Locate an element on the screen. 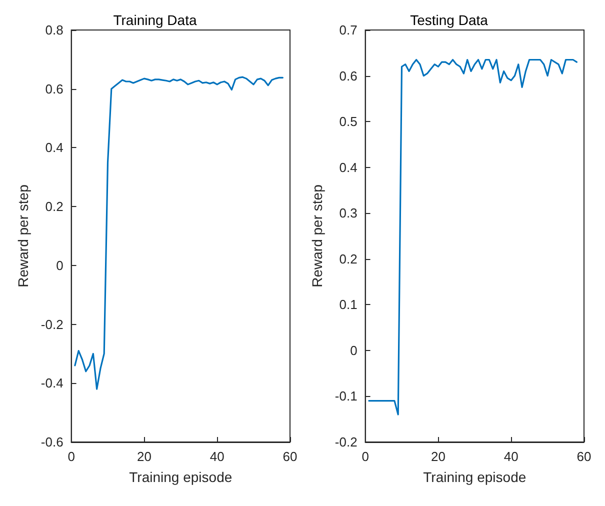 This screenshot has height=506, width=605. y-tick-label: 0.1 is located at coordinates (348, 304).